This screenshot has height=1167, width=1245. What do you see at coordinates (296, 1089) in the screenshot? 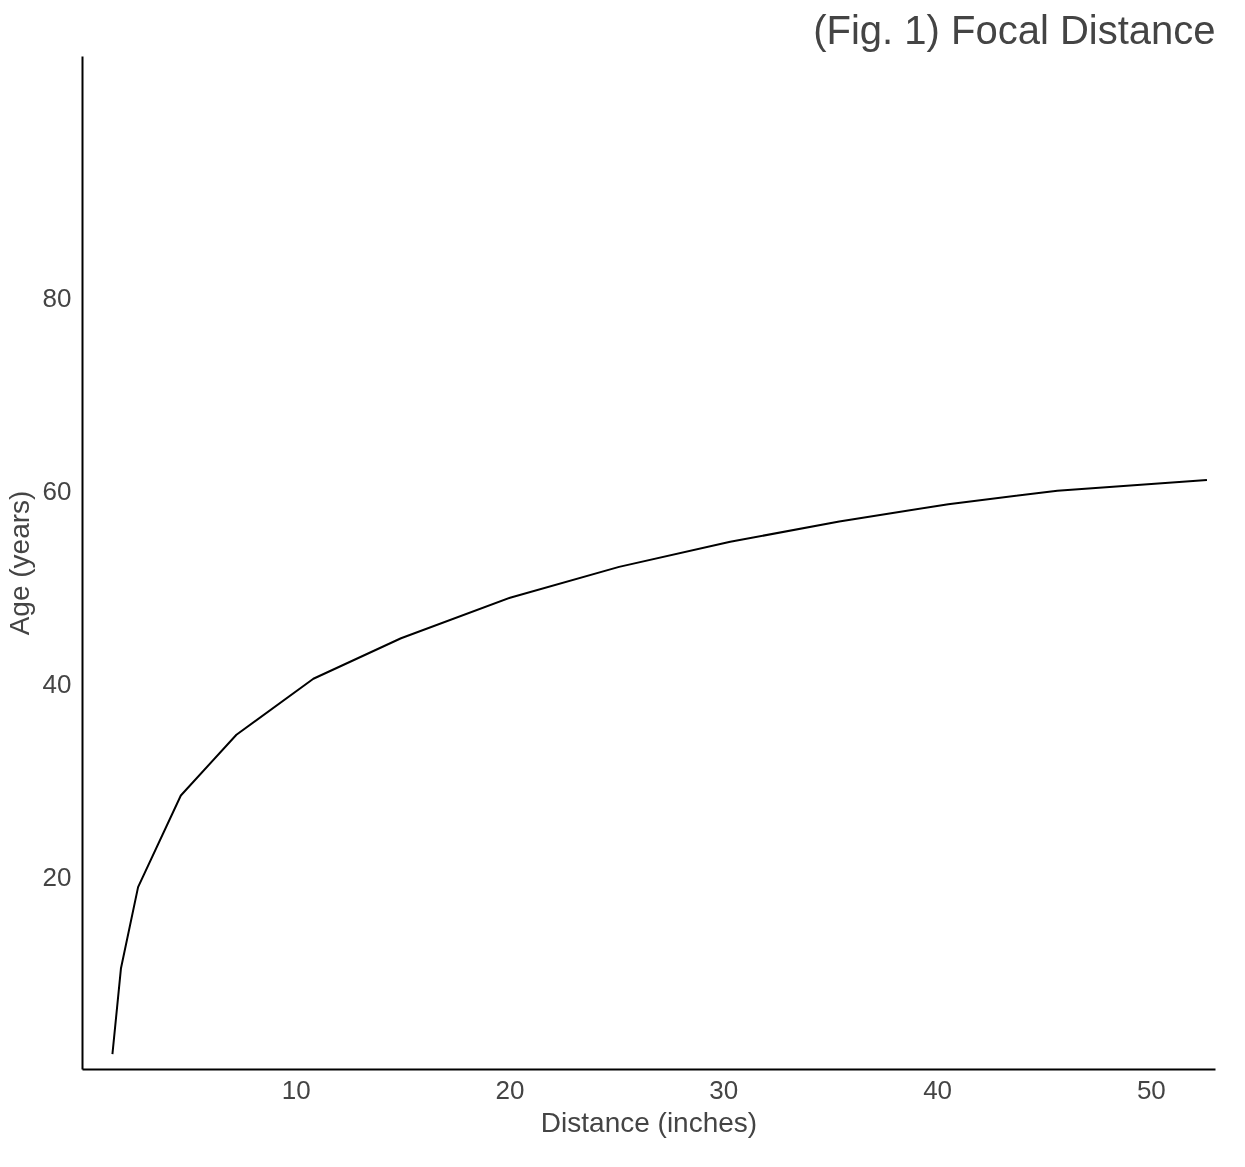
I see `x-tick-label: 10` at bounding box center [296, 1089].